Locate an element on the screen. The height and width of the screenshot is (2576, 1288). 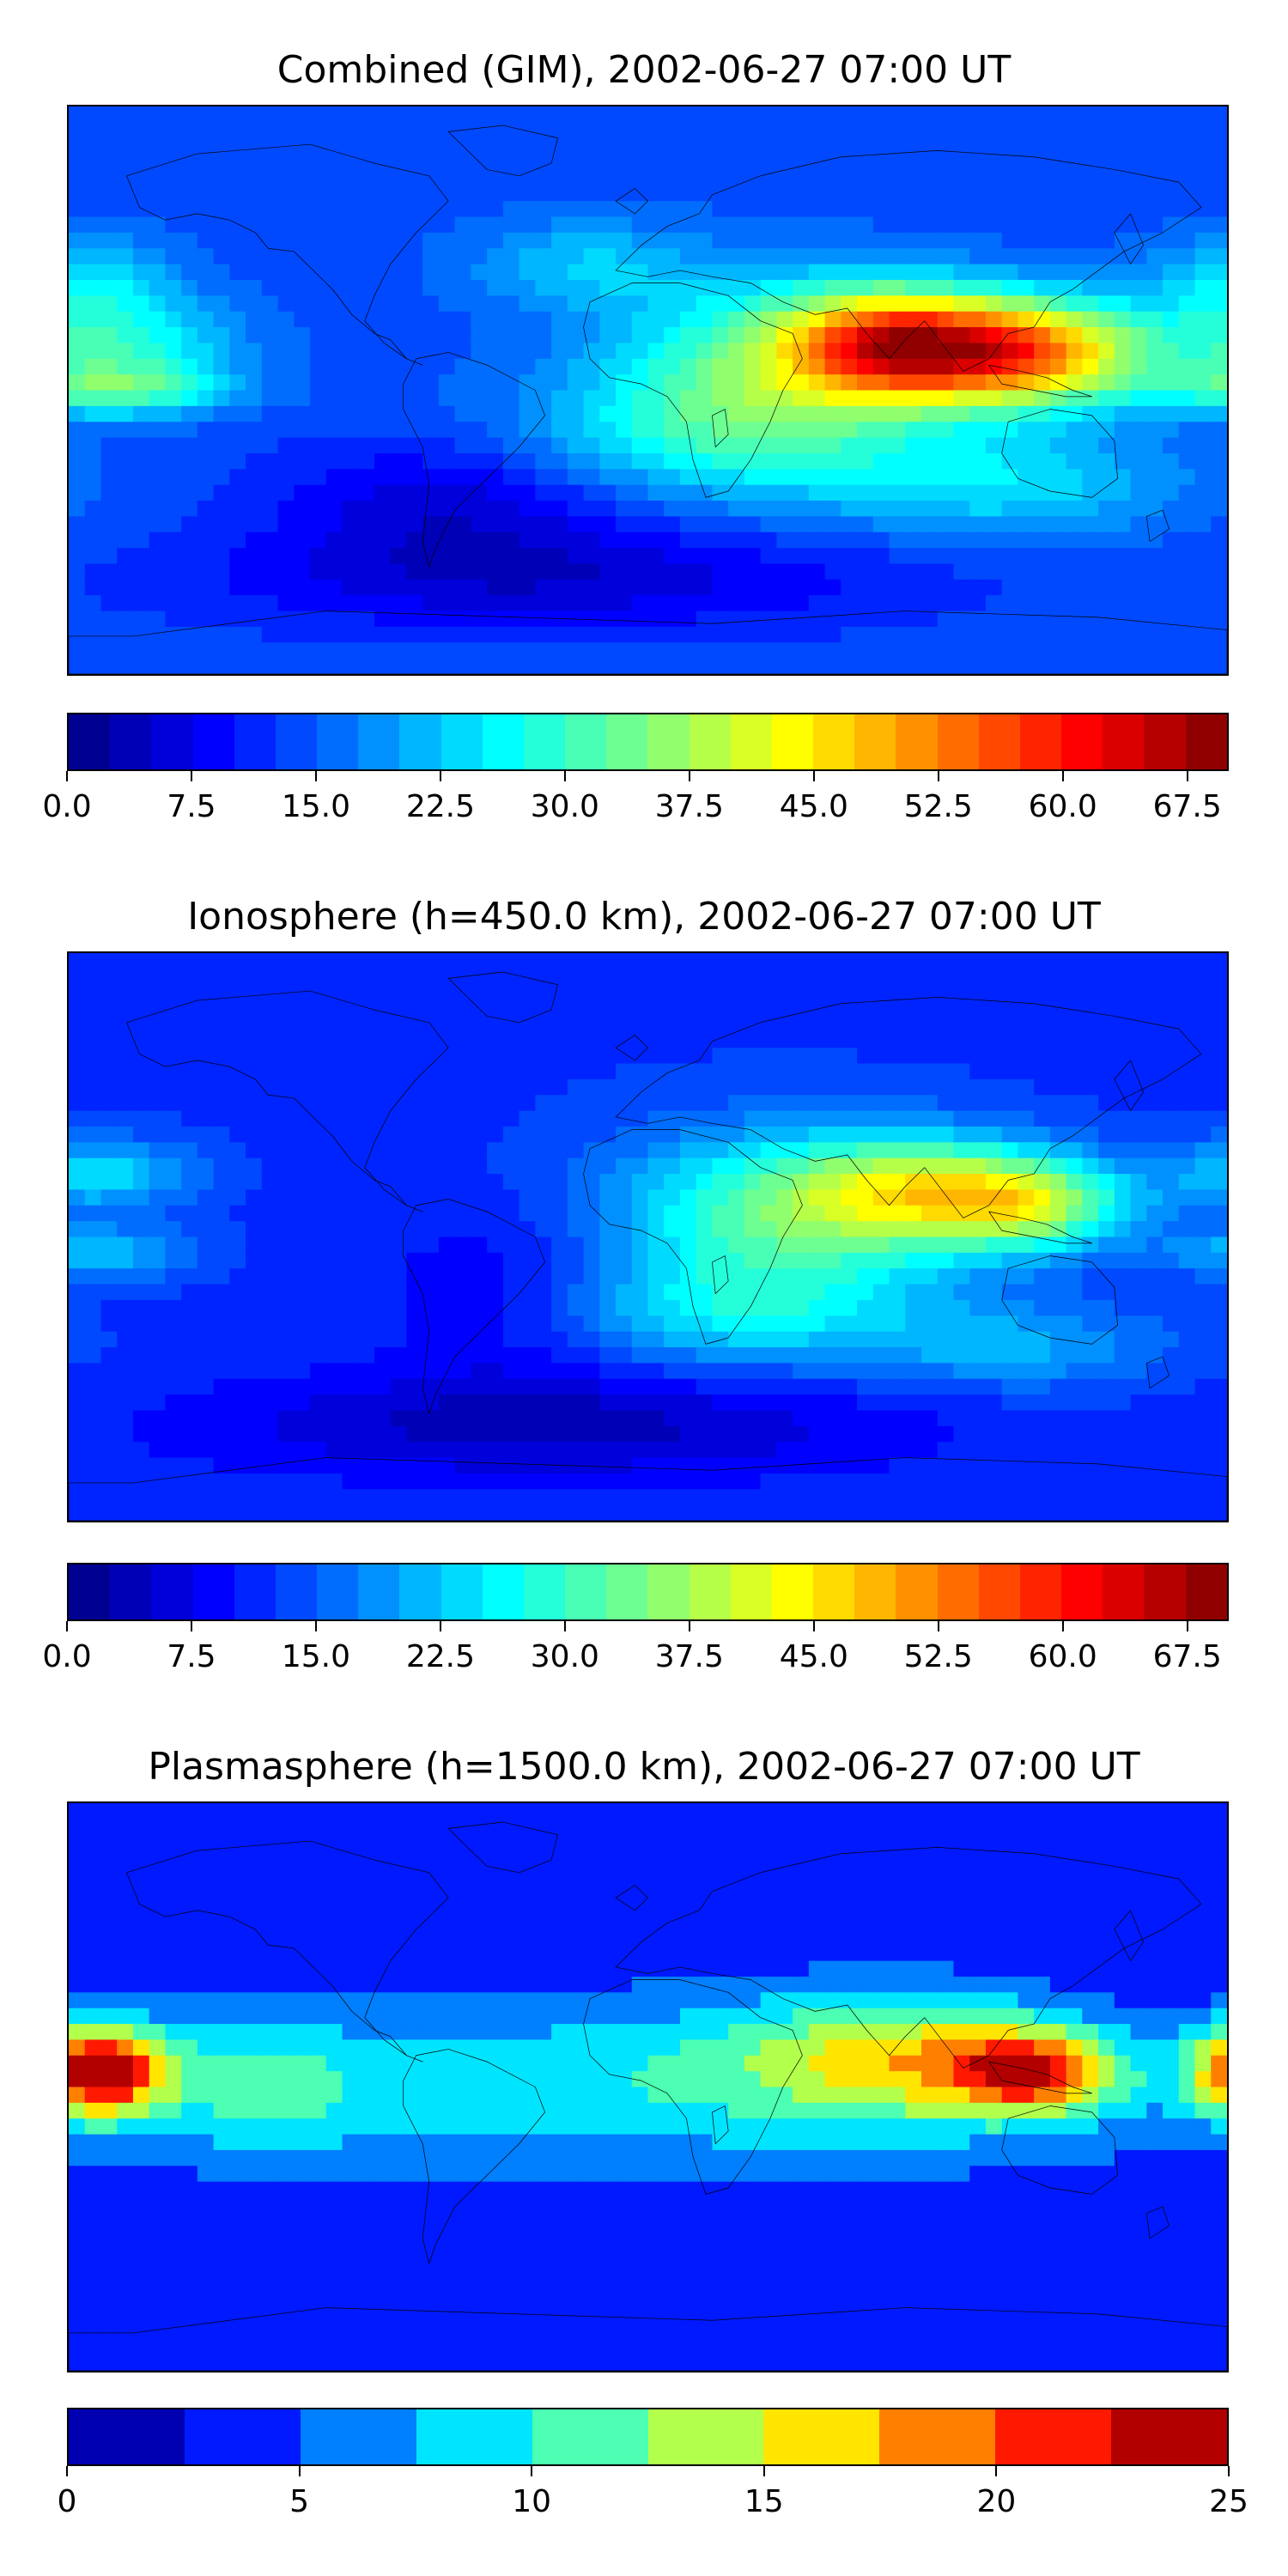
colorbar-segment is located at coordinates (544, 742).